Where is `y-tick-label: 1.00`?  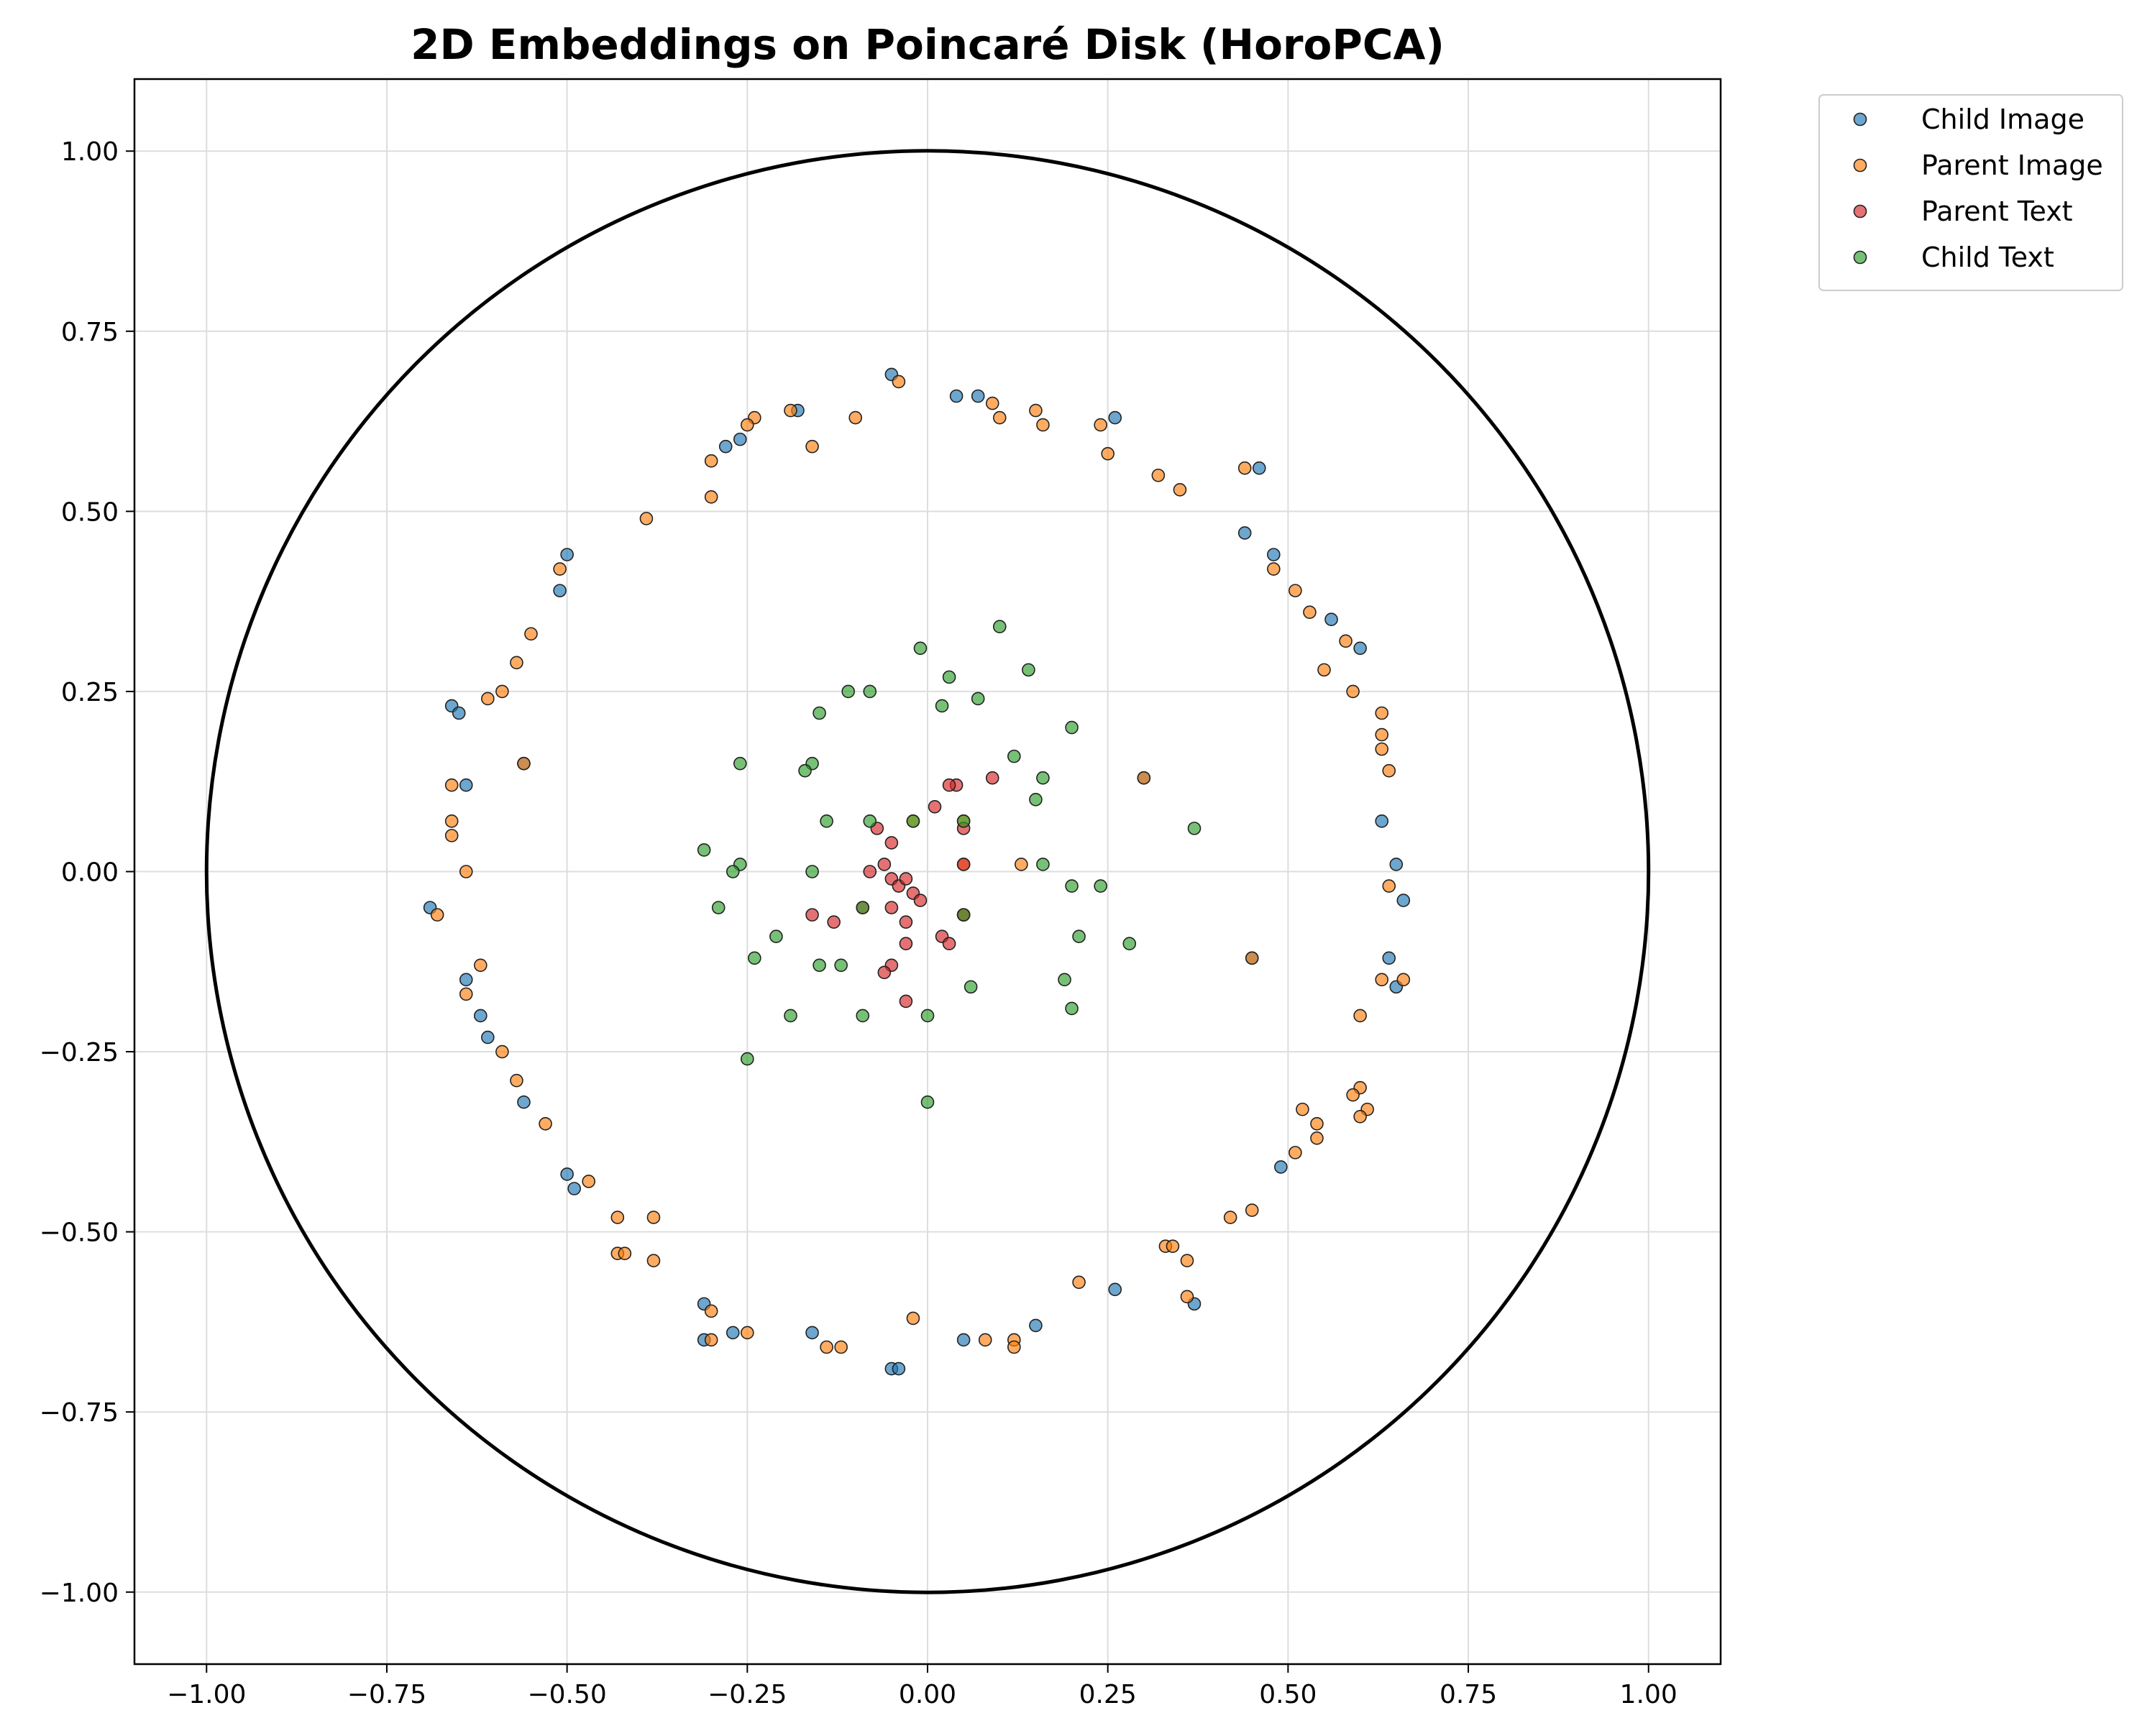
y-tick-label: 1.00 is located at coordinates (90, 152).